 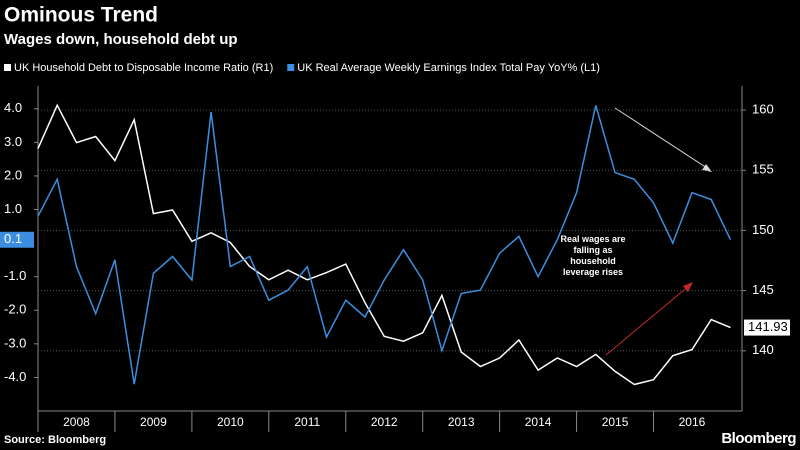 I want to click on source: Source: Bloomberg, so click(x=55, y=440).